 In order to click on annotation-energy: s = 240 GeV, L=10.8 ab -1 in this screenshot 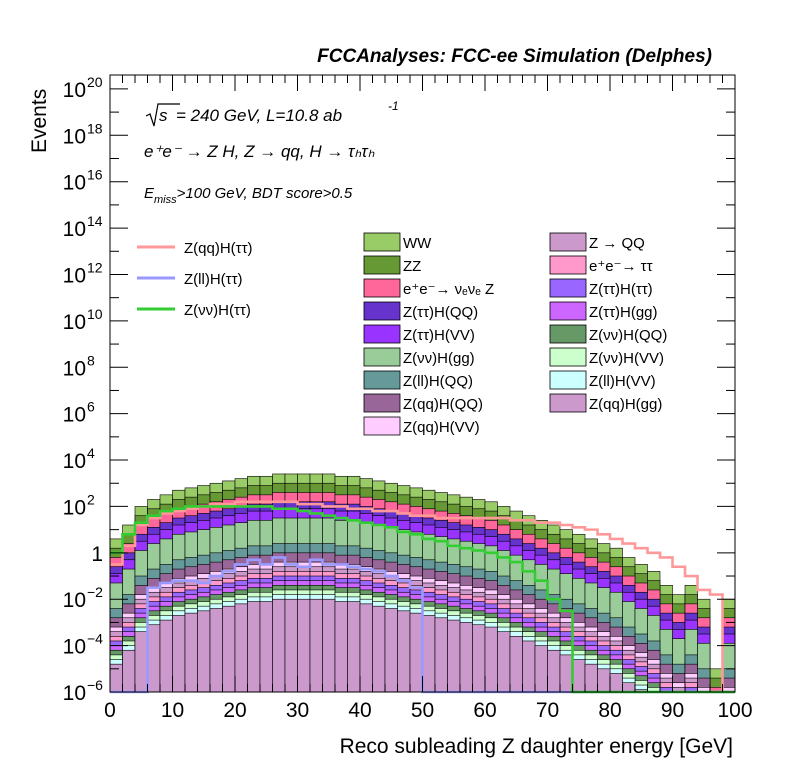, I will do `click(272, 113)`.